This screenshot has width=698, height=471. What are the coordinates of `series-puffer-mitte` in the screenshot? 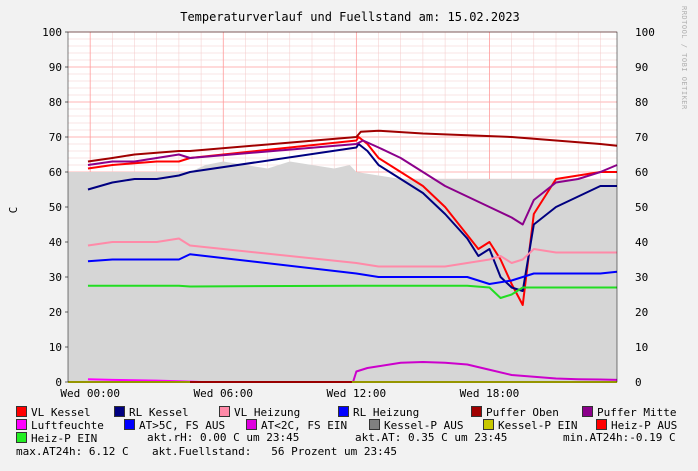 It's located at (352, 182).